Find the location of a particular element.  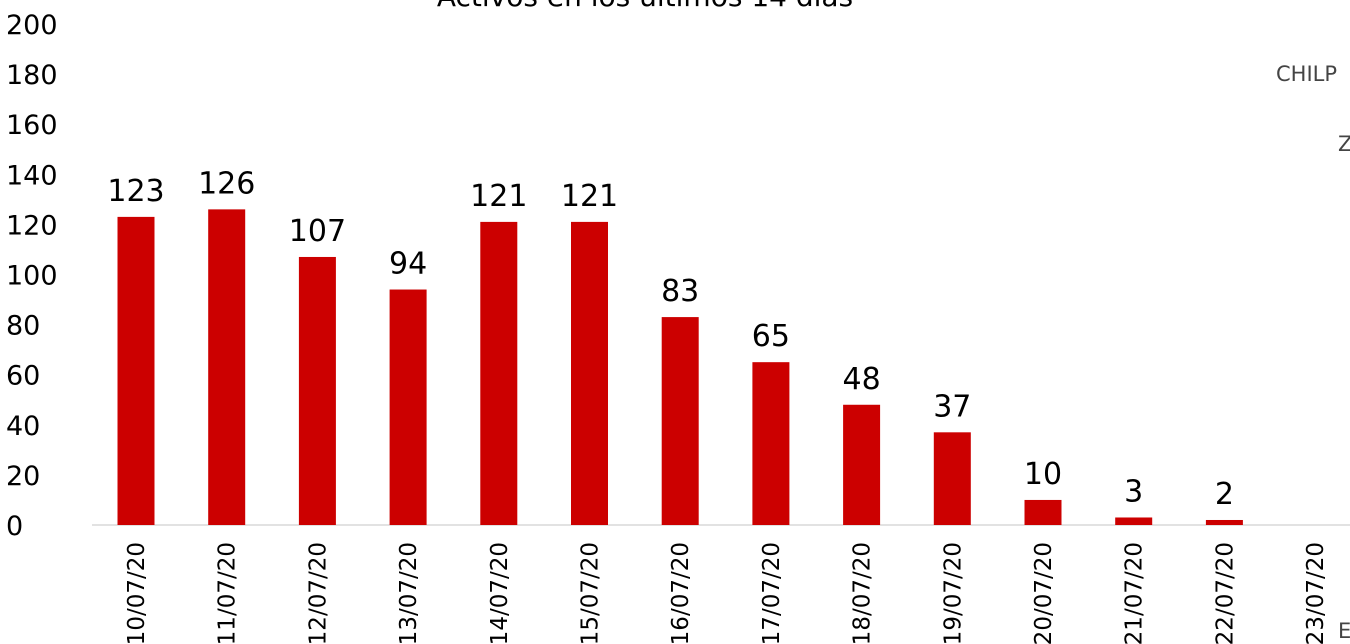

y-tick-label: 180 is located at coordinates (32, 75).